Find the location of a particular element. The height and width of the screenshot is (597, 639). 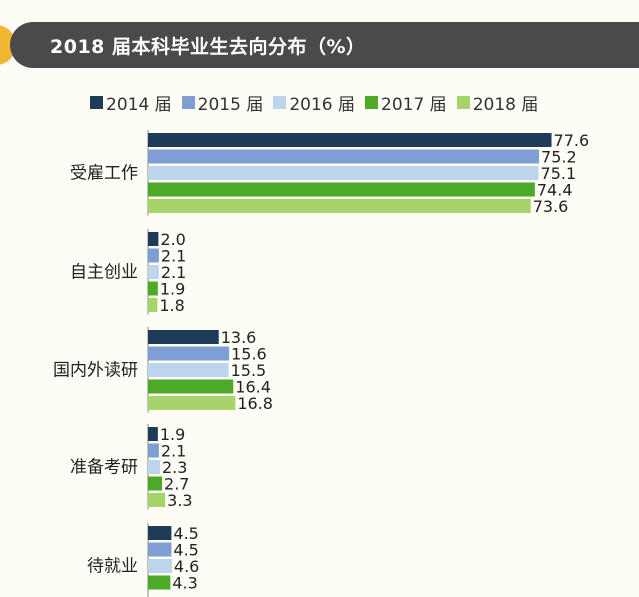

data-label: 4.3 is located at coordinates (184, 583).